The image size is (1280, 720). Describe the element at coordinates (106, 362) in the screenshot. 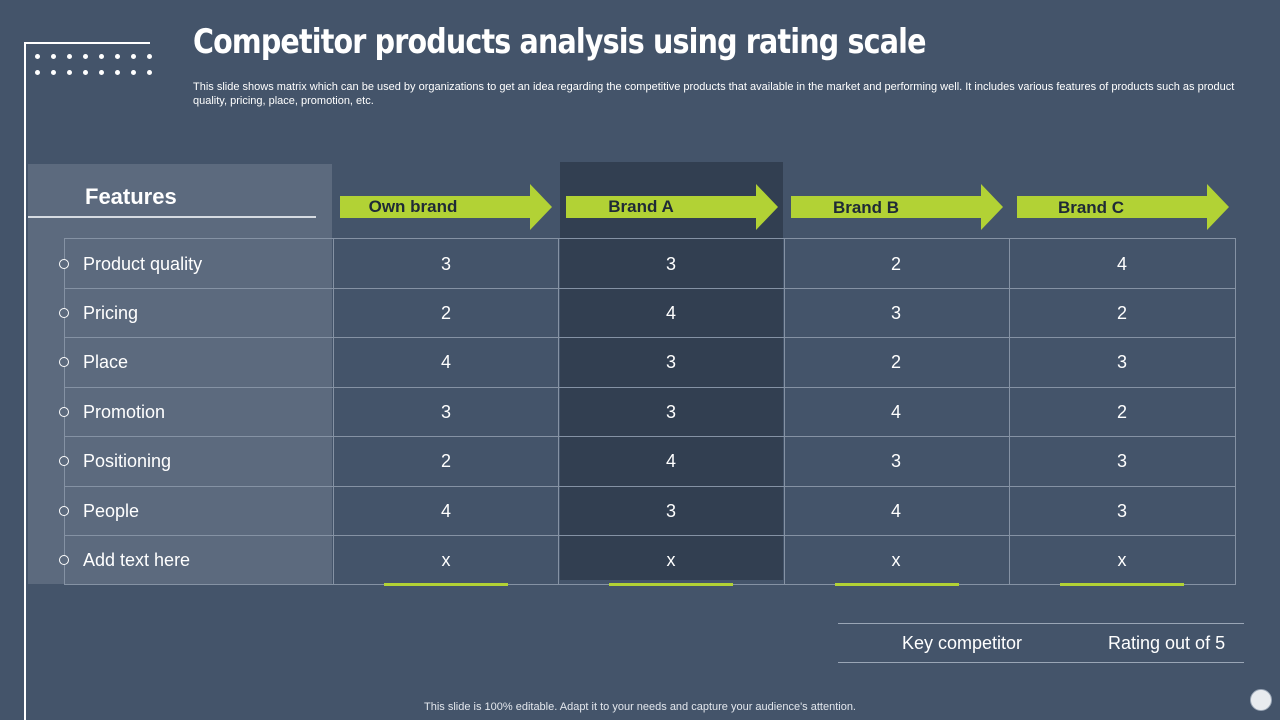

I see `feature-label: Place` at that location.